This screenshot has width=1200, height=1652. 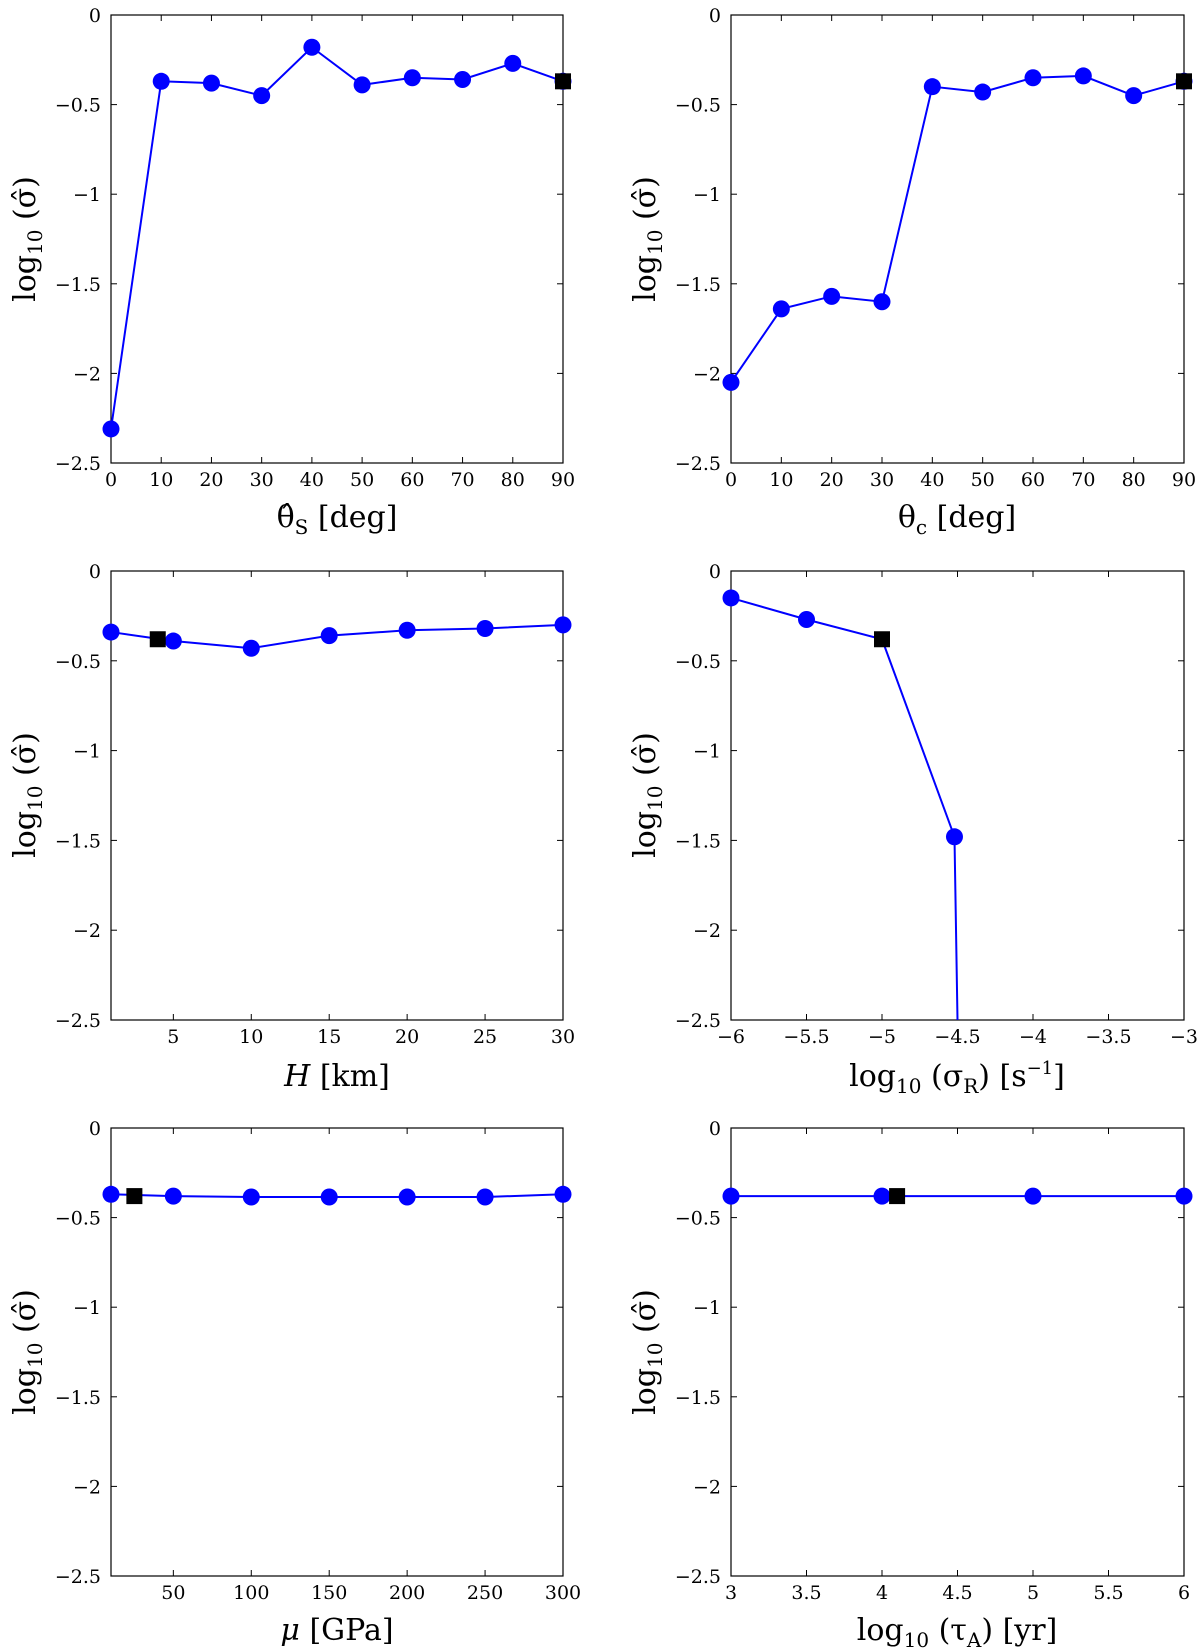 I want to click on x-tick-label: 300, so click(x=563, y=1593).